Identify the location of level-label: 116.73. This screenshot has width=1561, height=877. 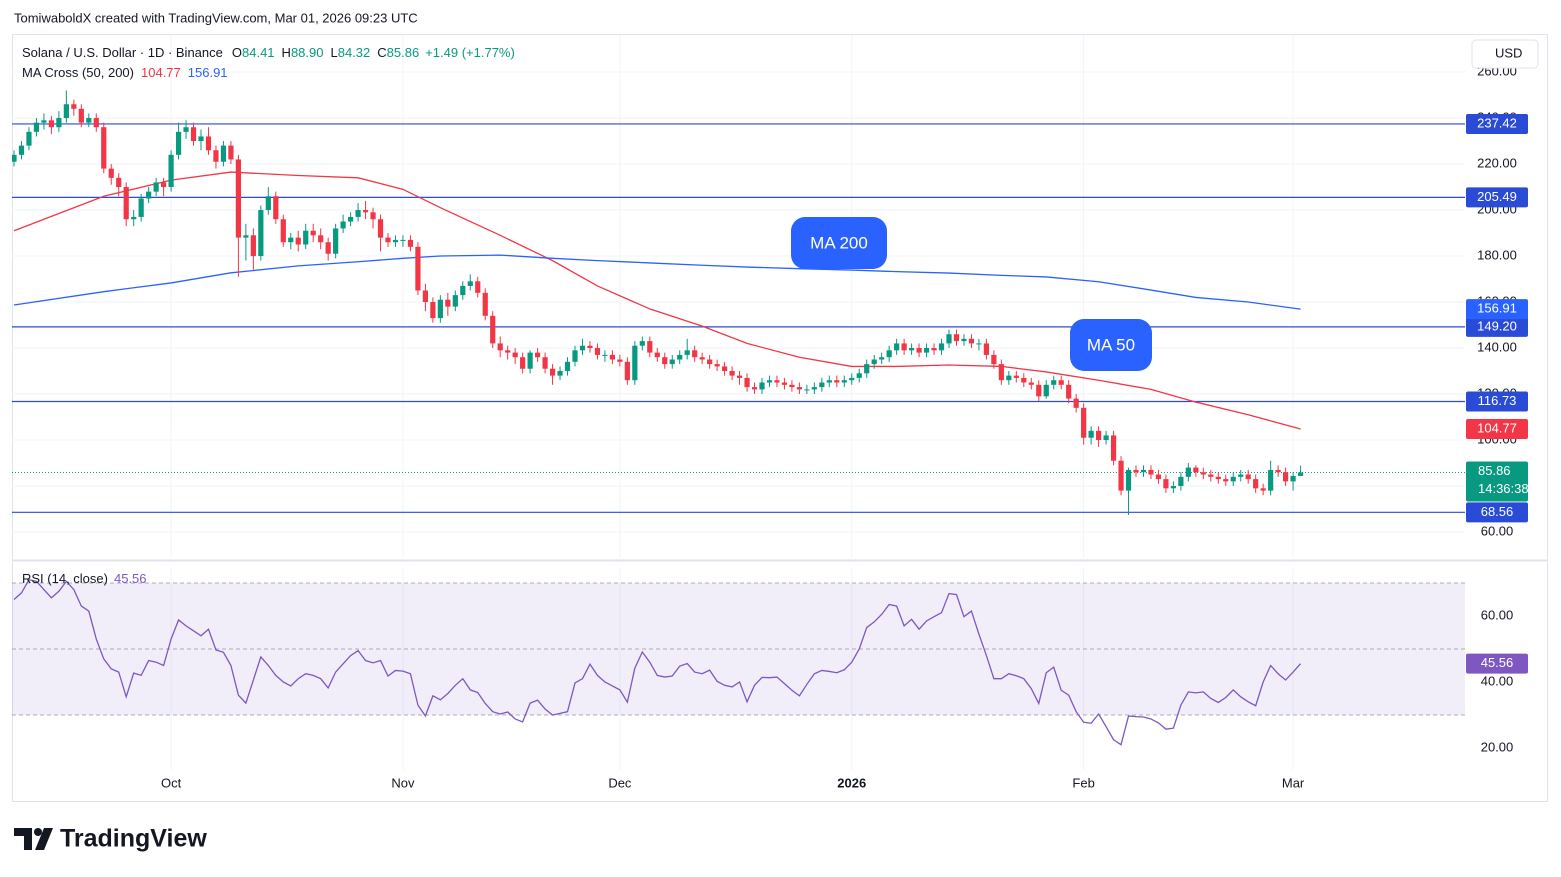
(1497, 400).